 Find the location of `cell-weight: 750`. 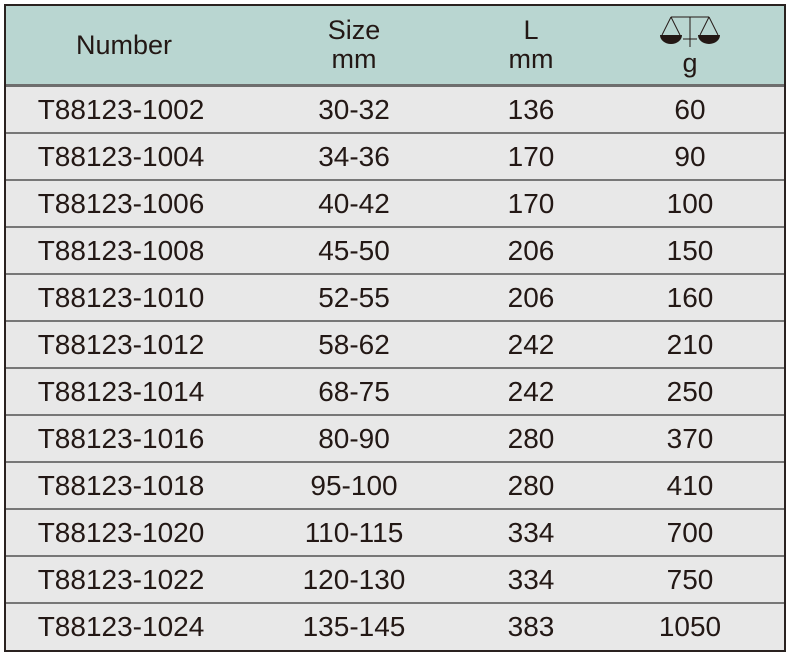

cell-weight: 750 is located at coordinates (690, 579).